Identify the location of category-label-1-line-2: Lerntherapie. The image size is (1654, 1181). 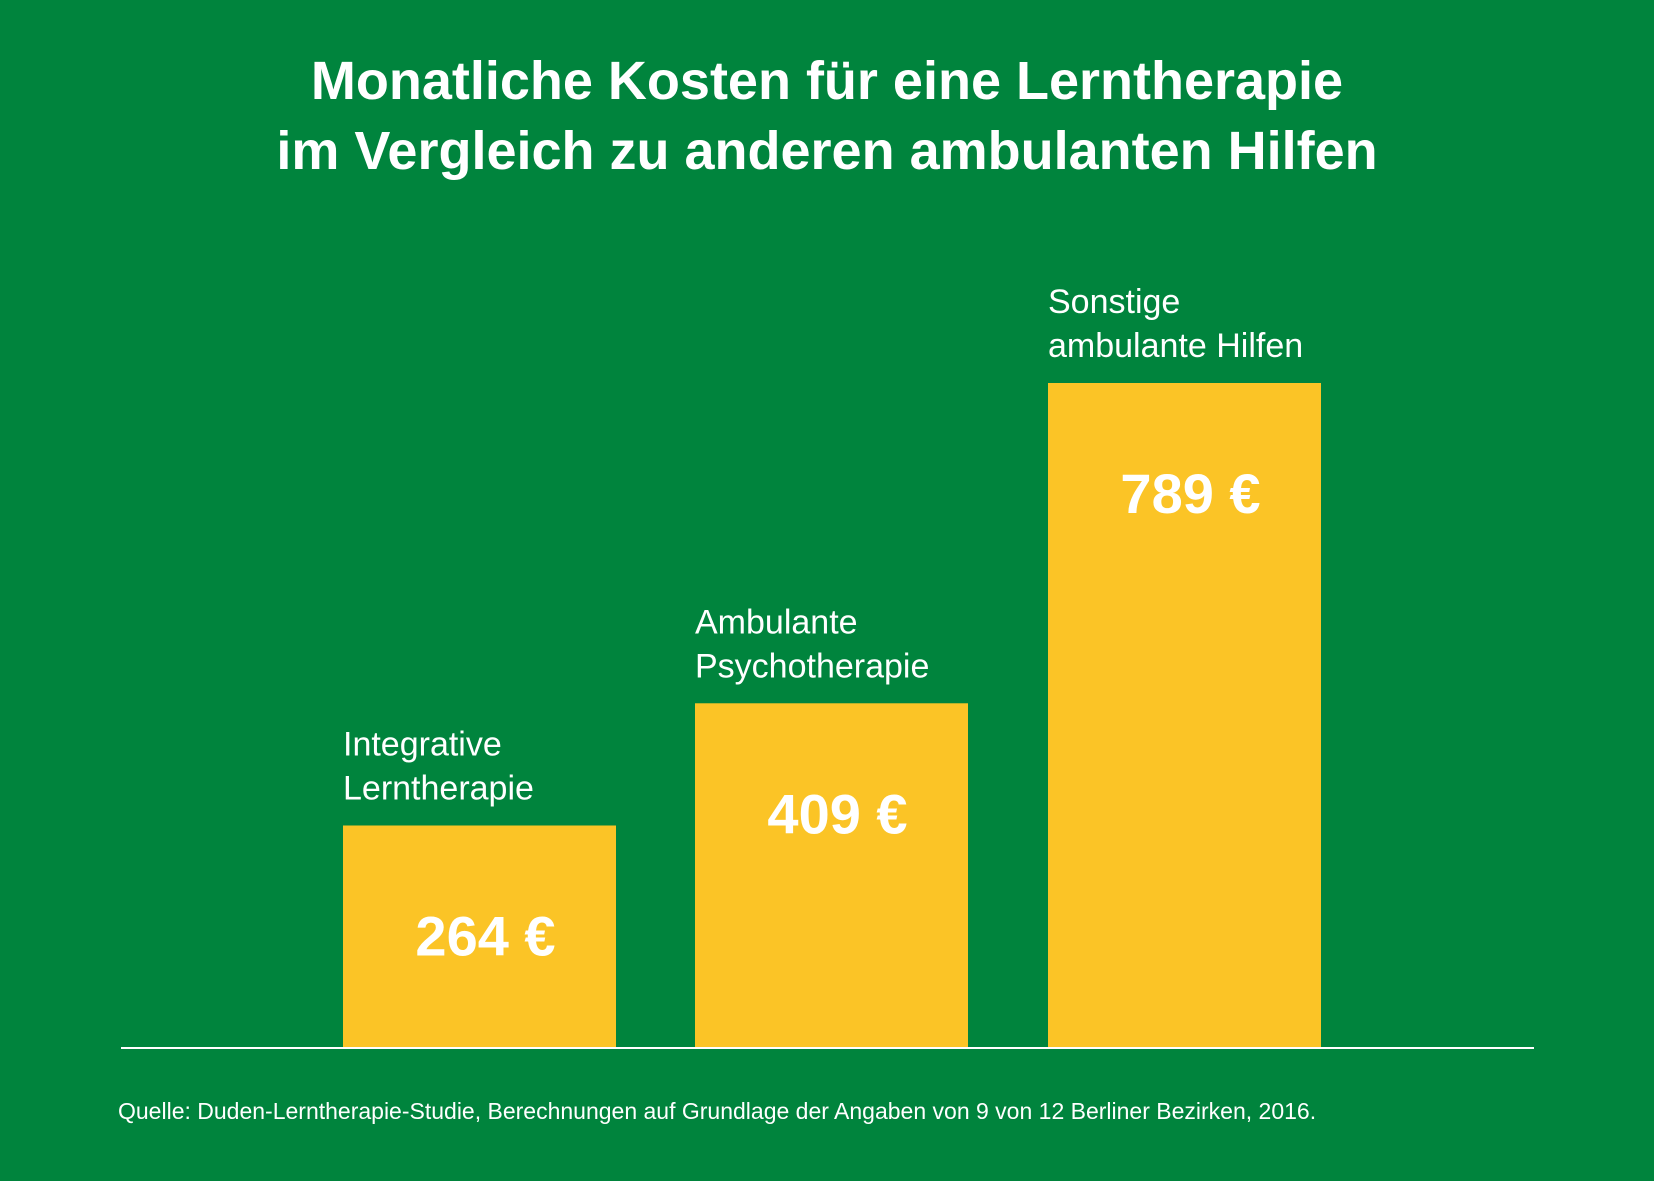
(438, 788).